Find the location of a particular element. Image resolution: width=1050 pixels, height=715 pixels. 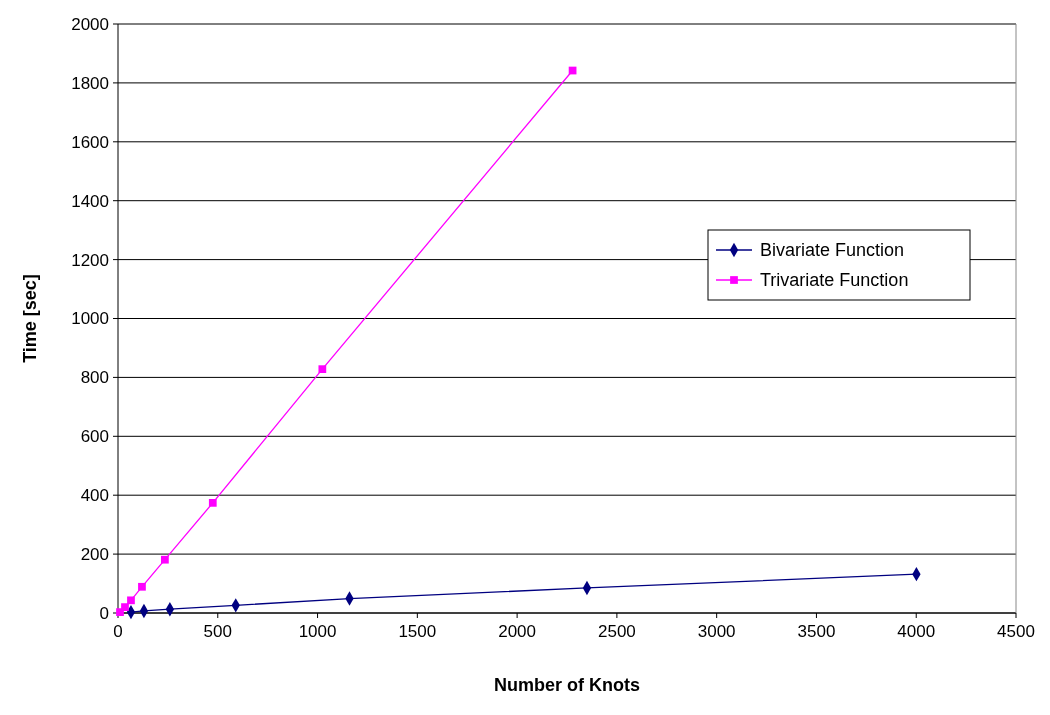

y-tick-label: 200 is located at coordinates (94, 555).